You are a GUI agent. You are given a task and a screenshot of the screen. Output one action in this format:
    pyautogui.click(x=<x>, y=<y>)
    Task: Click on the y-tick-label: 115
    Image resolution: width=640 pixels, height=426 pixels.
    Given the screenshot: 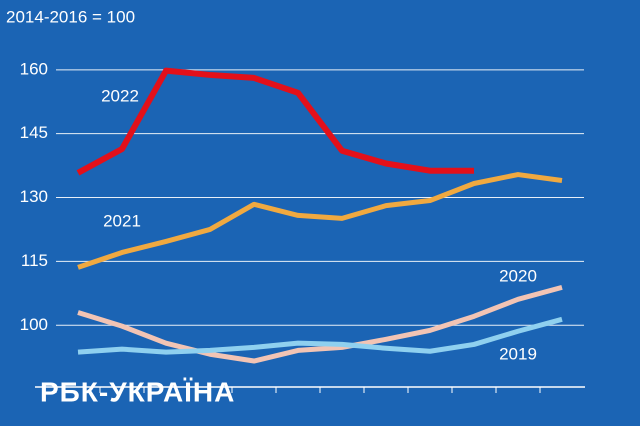 What is the action you would take?
    pyautogui.click(x=34, y=260)
    